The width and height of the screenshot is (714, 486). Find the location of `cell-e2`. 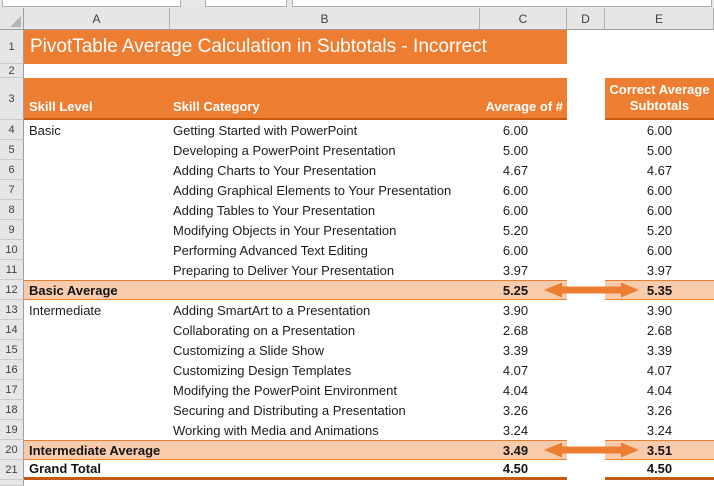

cell-e2 is located at coordinates (659, 71).